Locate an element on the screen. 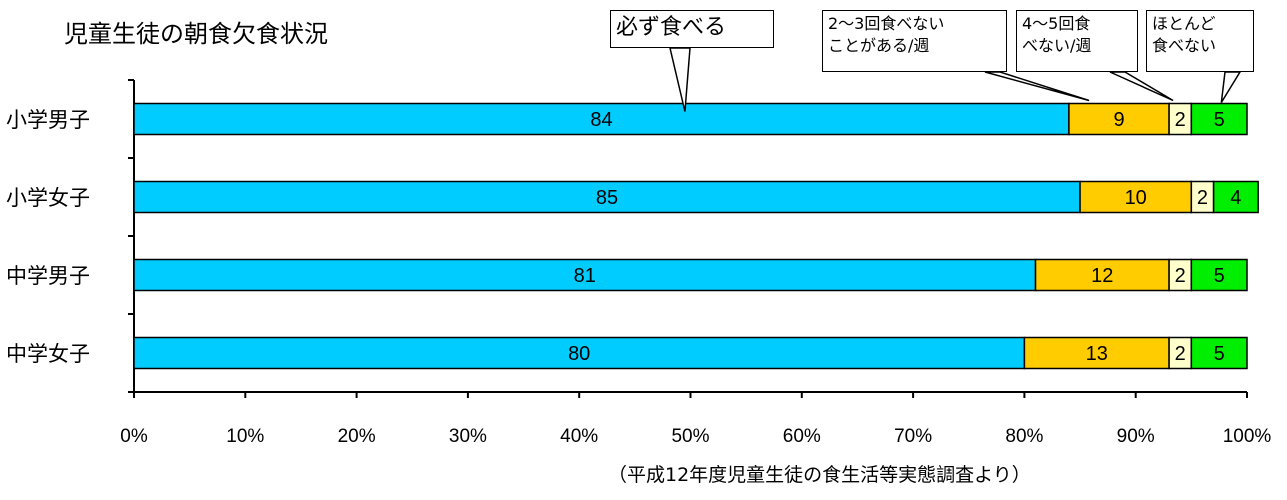  callout-line: べない/週 is located at coordinates (1057, 45).